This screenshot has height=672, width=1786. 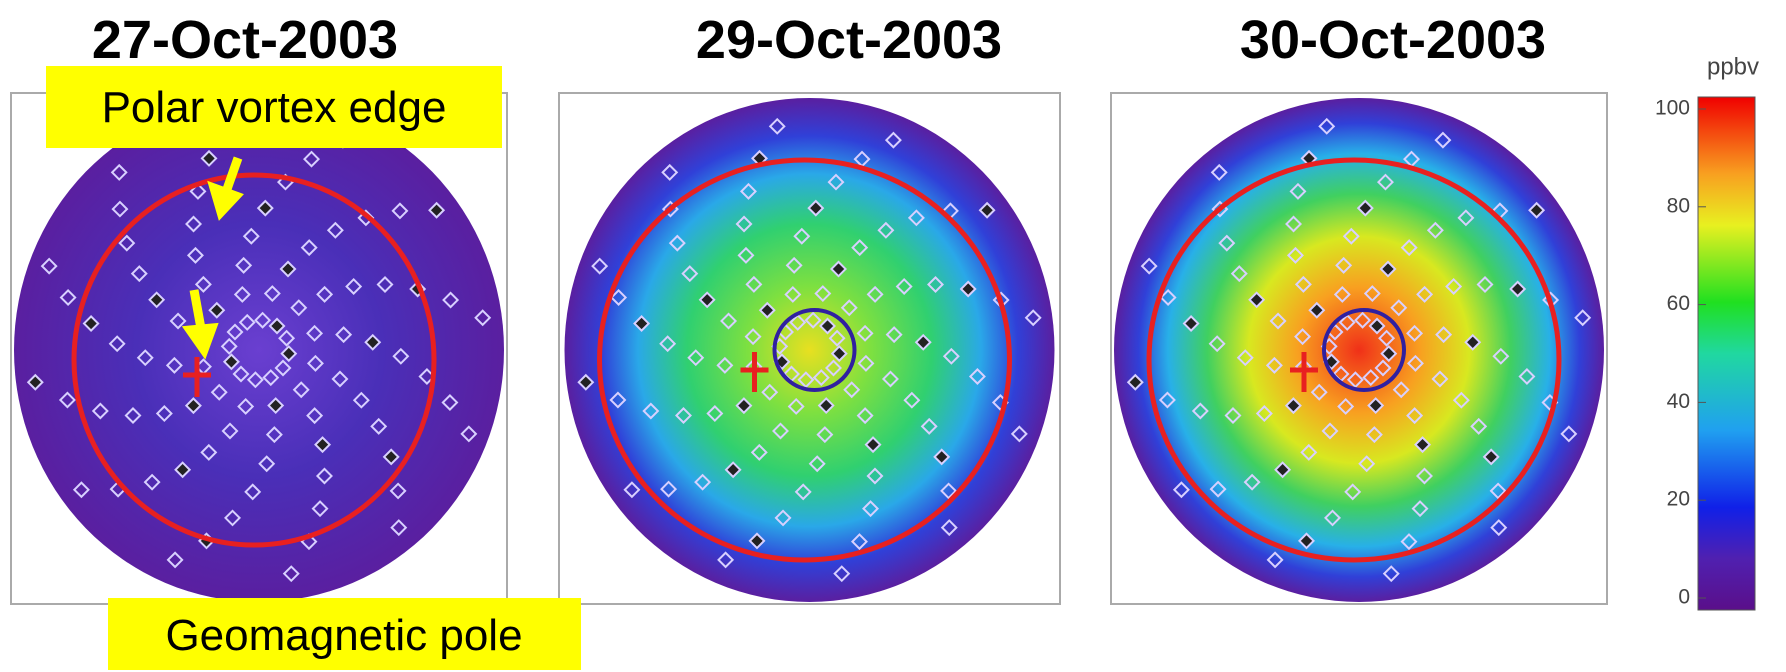 What do you see at coordinates (254, 360) in the screenshot?
I see `vortex-edge` at bounding box center [254, 360].